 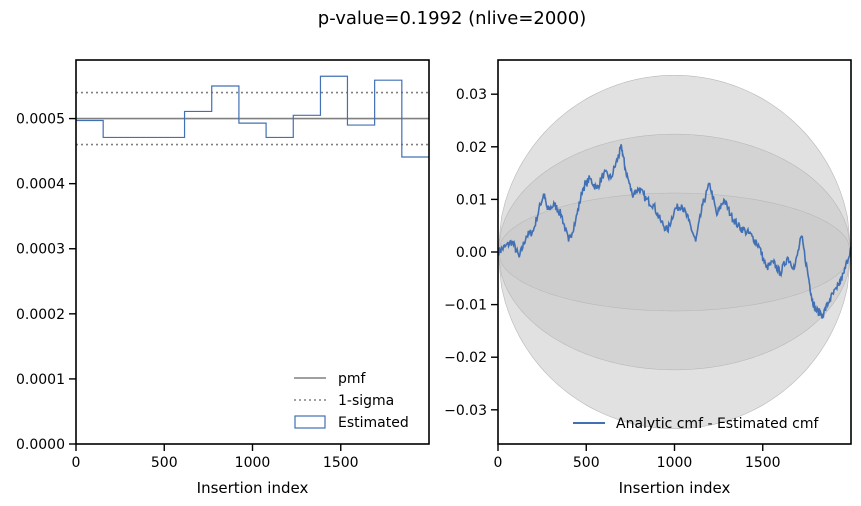 I want to click on right-x-tick-label: 500, so click(x=586, y=463).